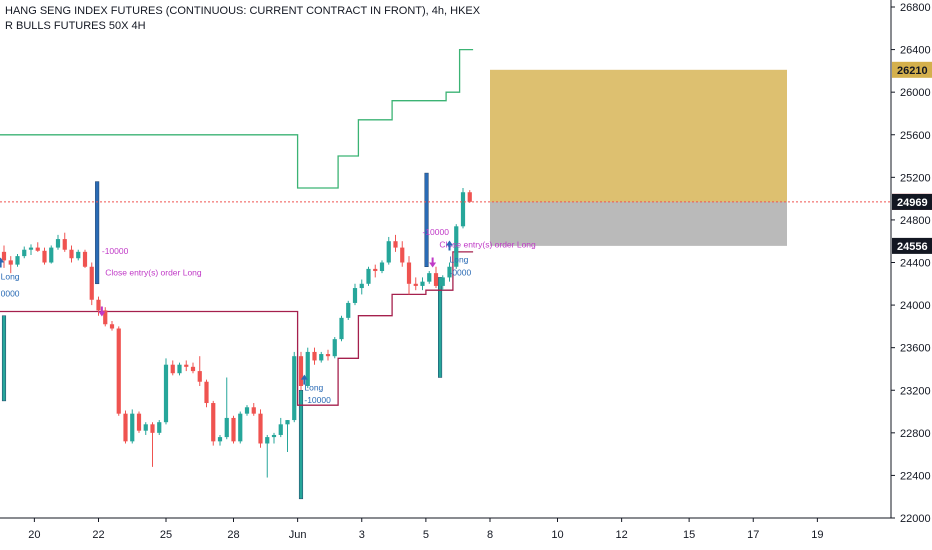 The image size is (932, 550). I want to click on x-tick-label: 20, so click(34, 535).